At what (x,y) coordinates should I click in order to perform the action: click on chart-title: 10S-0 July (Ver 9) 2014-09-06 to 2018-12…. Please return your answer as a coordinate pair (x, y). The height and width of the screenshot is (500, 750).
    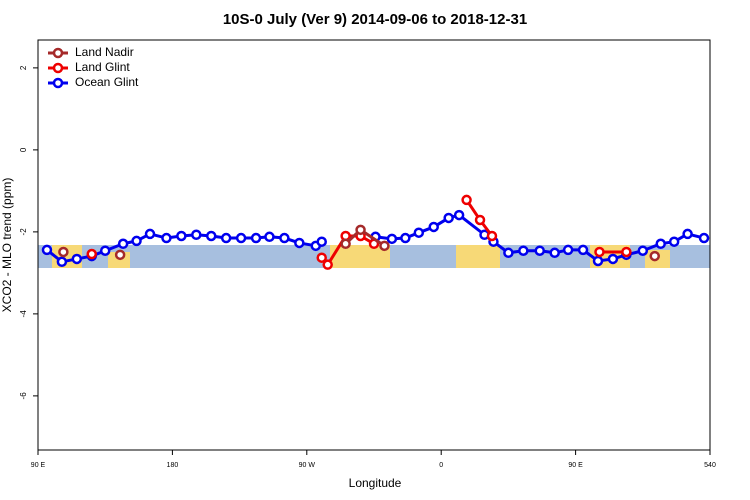
    Looking at the image, I should click on (375, 19).